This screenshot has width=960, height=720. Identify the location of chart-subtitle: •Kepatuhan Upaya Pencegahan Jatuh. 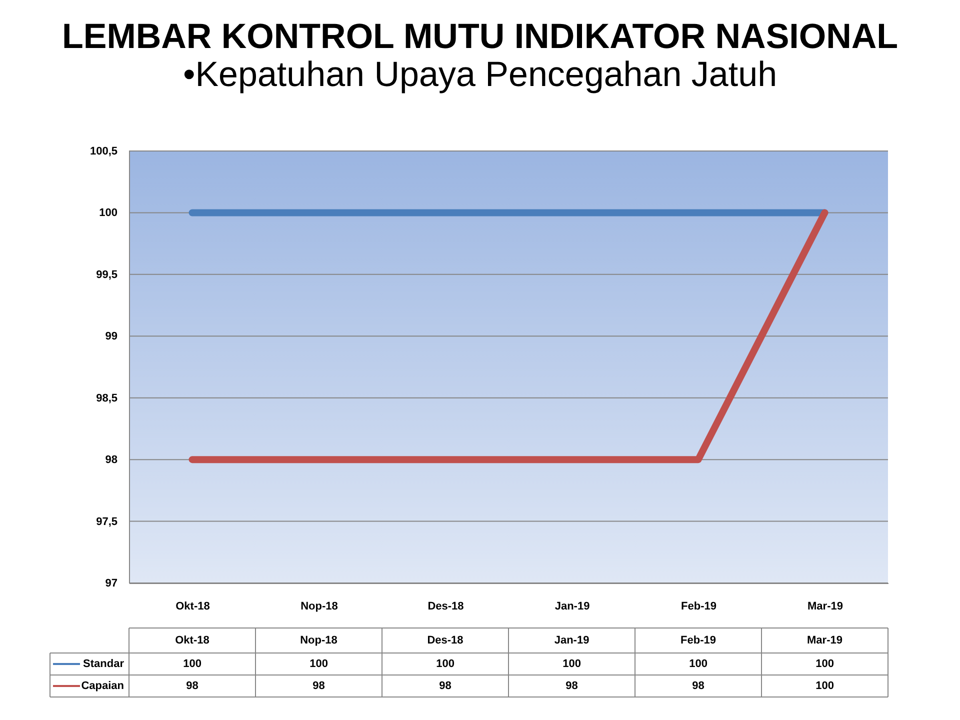
(480, 74).